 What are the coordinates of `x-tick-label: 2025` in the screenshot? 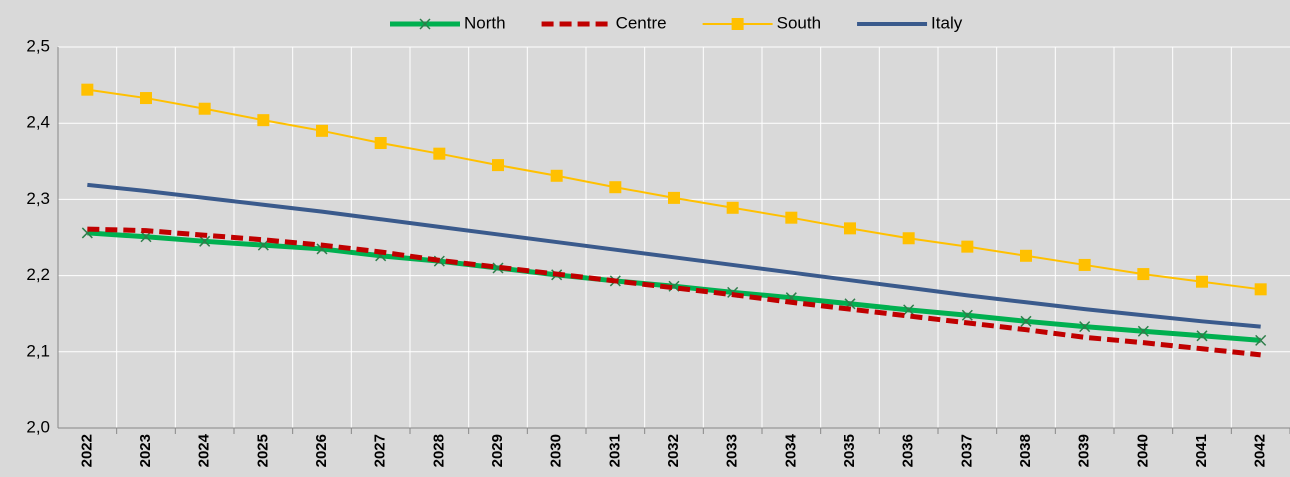 It's located at (262, 450).